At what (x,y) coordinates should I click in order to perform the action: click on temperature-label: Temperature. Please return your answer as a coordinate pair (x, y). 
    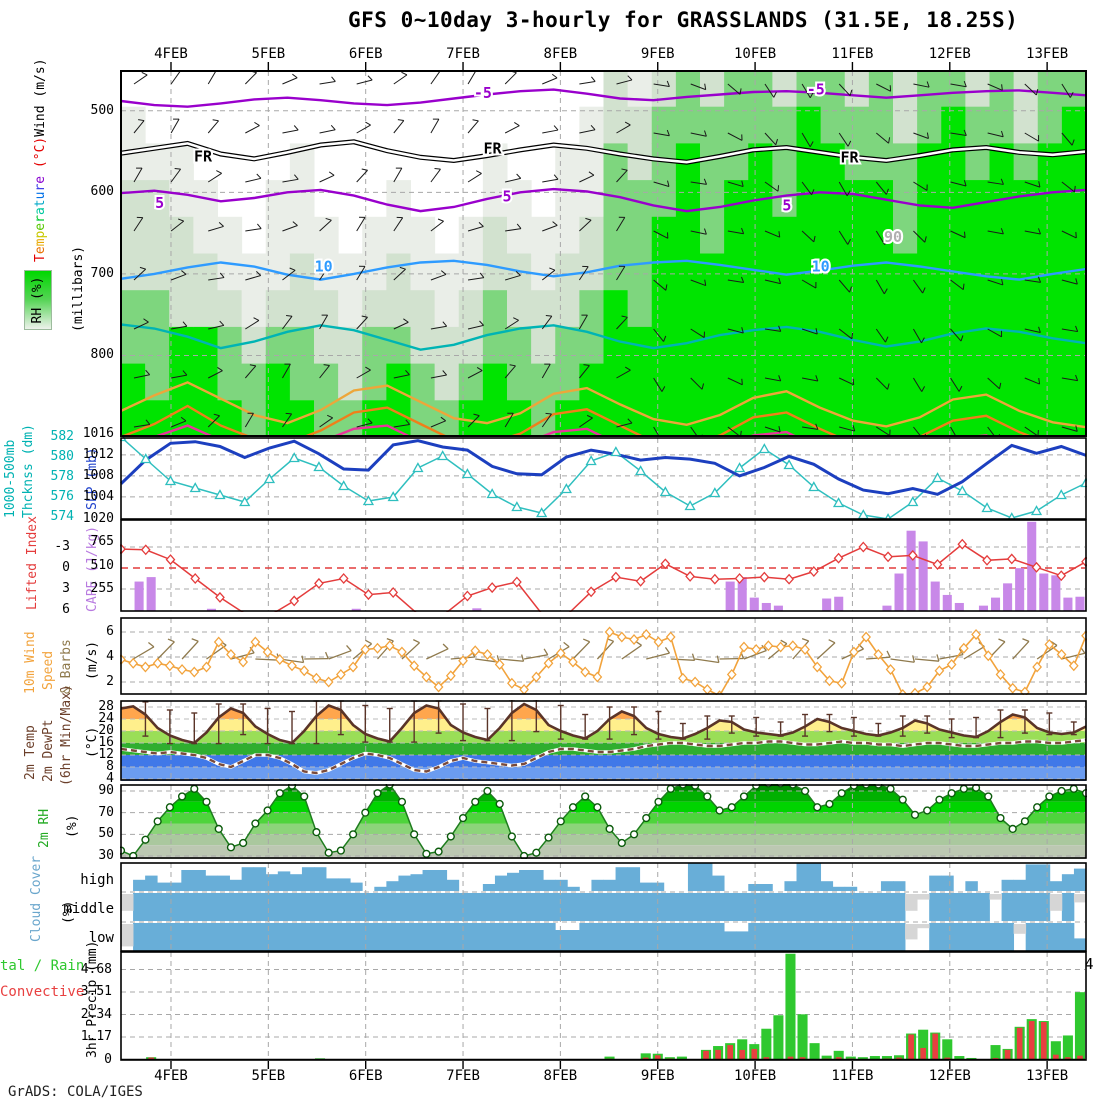
    Looking at the image, I should click on (40, 218).